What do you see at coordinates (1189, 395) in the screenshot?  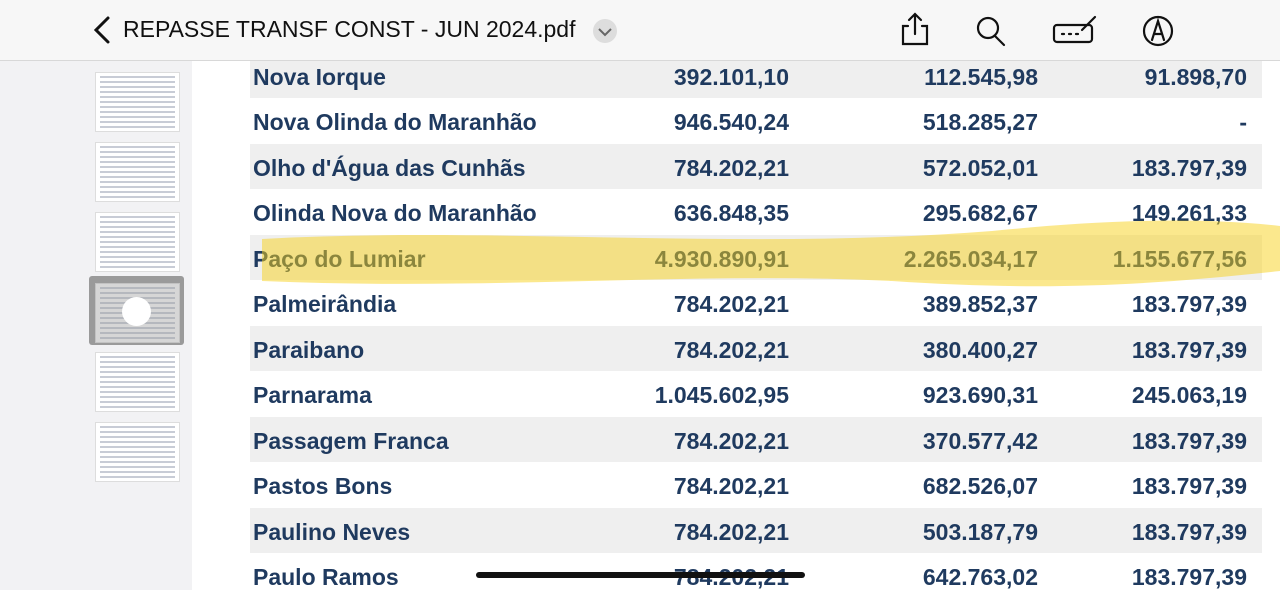 I see `amount: 245.063,19` at bounding box center [1189, 395].